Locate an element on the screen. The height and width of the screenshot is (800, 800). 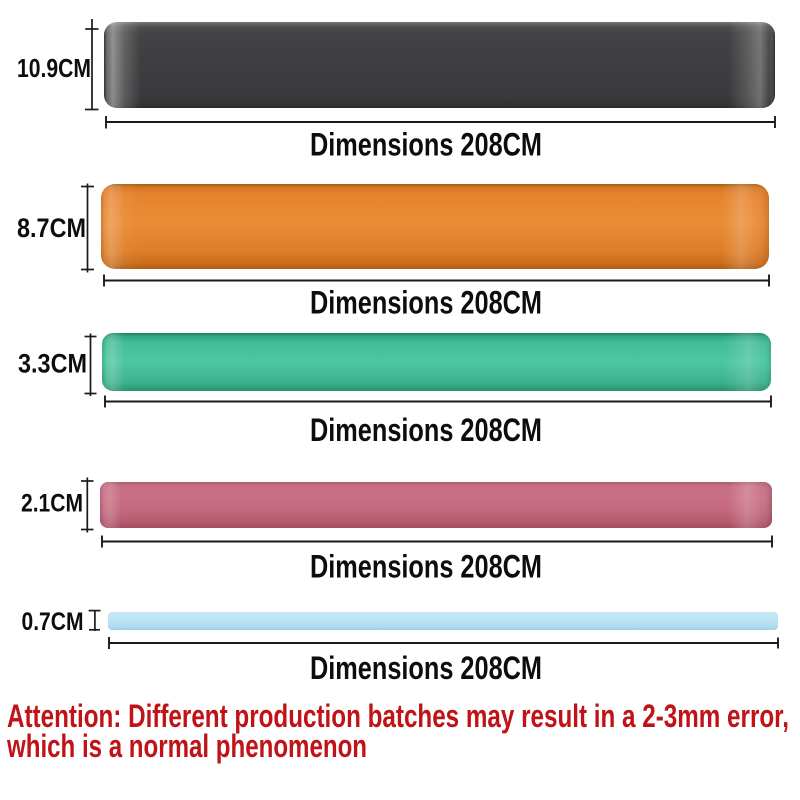
svg-text: 8.7CM is located at coordinates (51, 228).